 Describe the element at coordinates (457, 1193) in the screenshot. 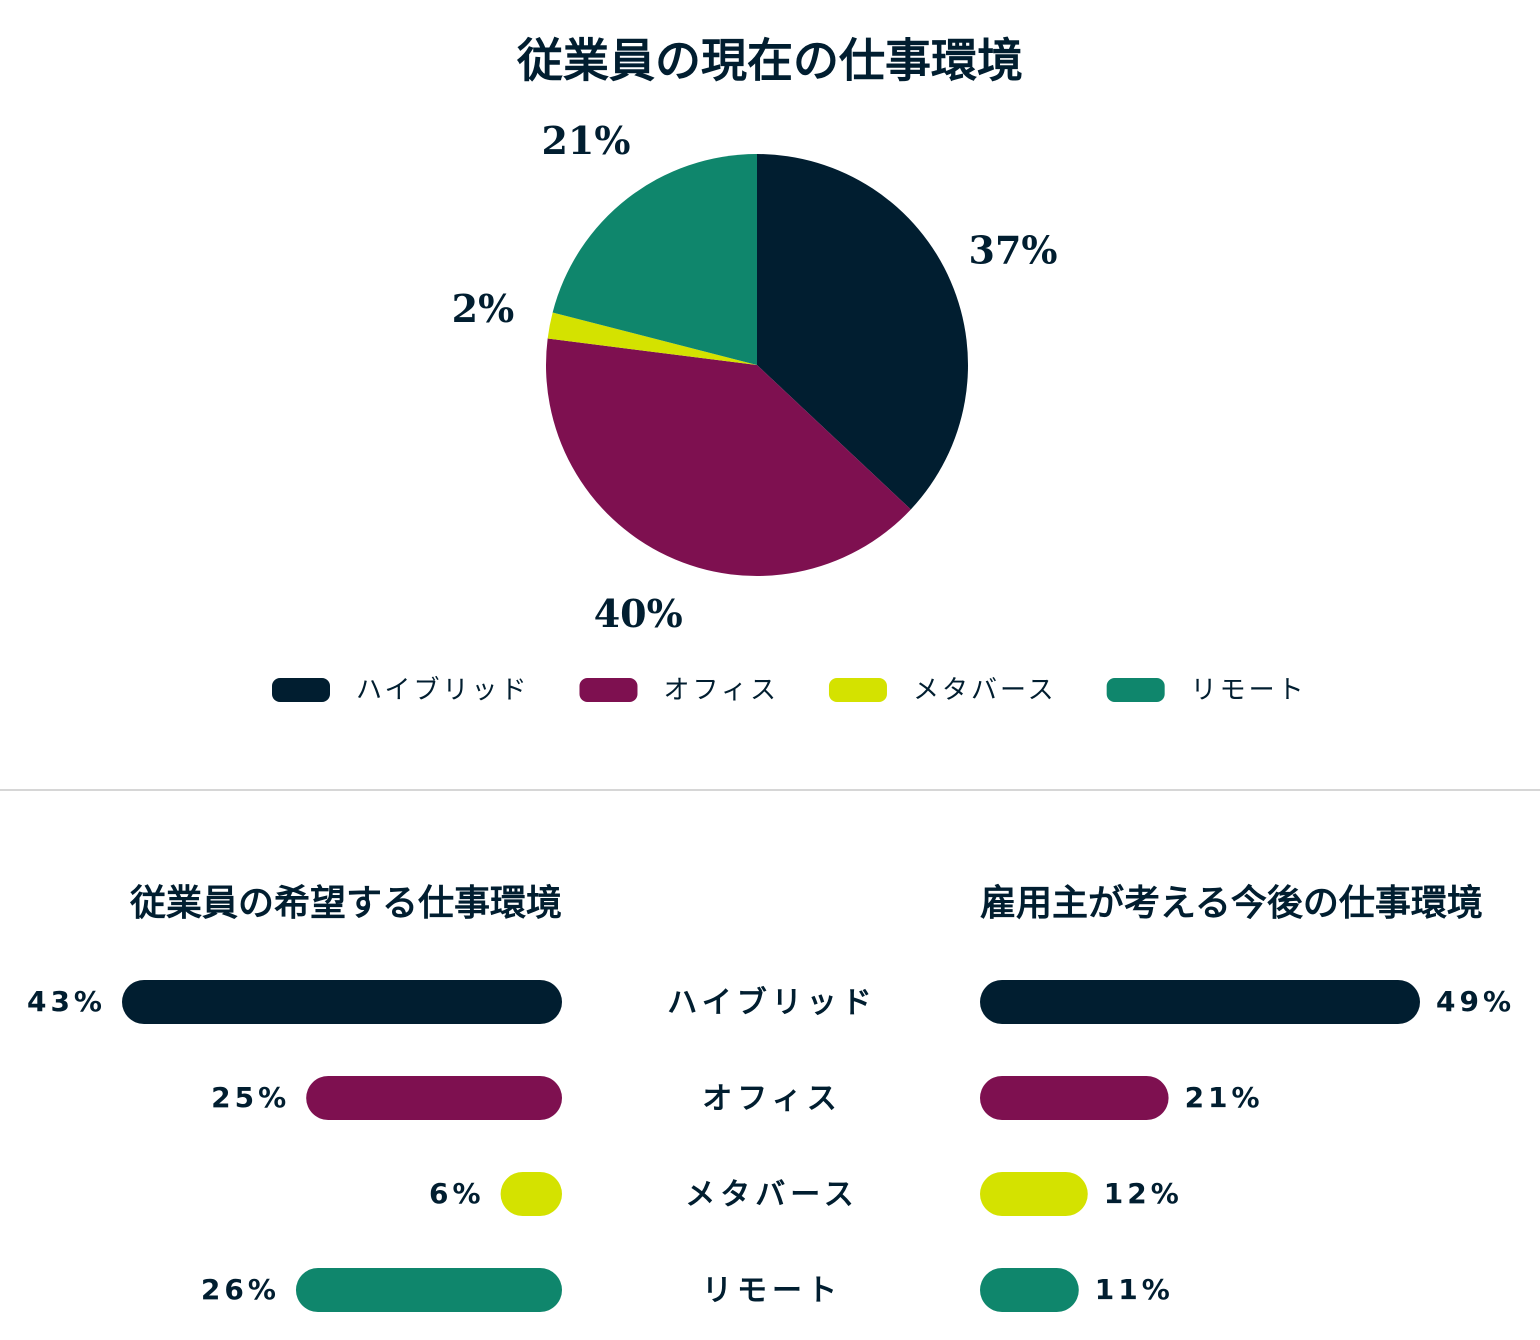

I see `bar-label: 6%` at that location.